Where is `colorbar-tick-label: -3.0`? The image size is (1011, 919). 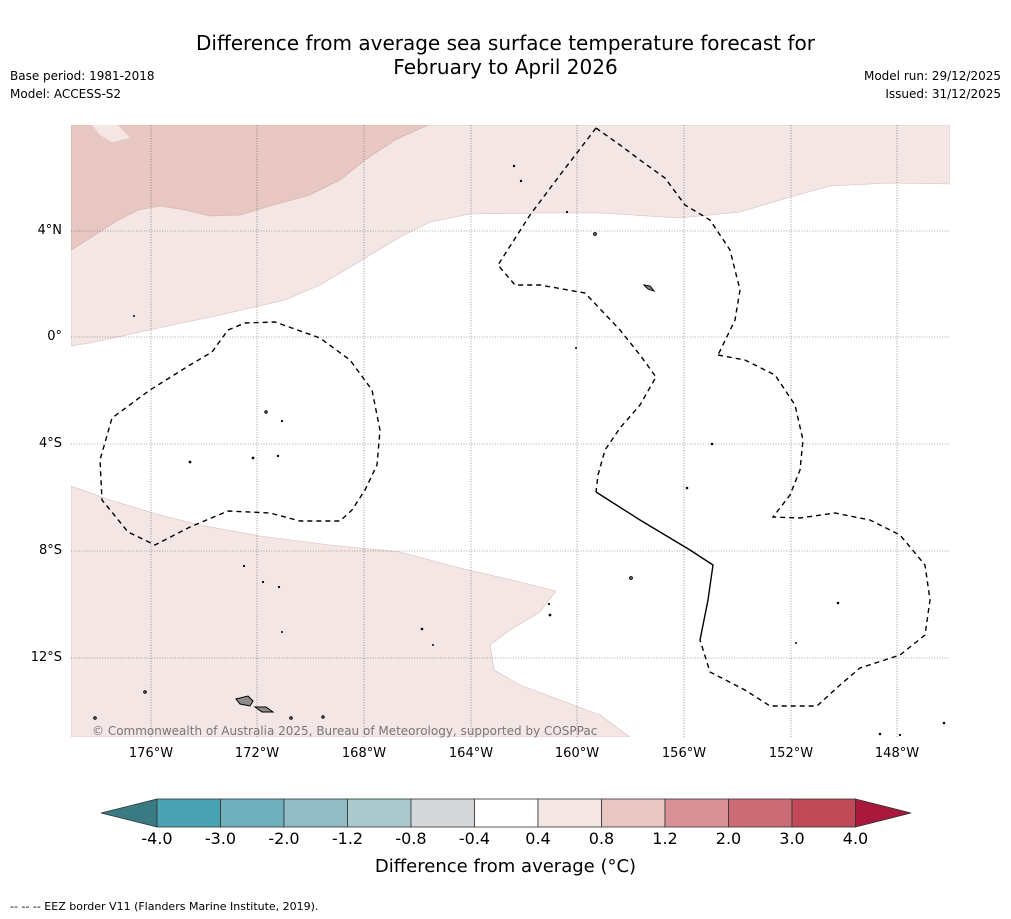 colorbar-tick-label: -3.0 is located at coordinates (220, 838).